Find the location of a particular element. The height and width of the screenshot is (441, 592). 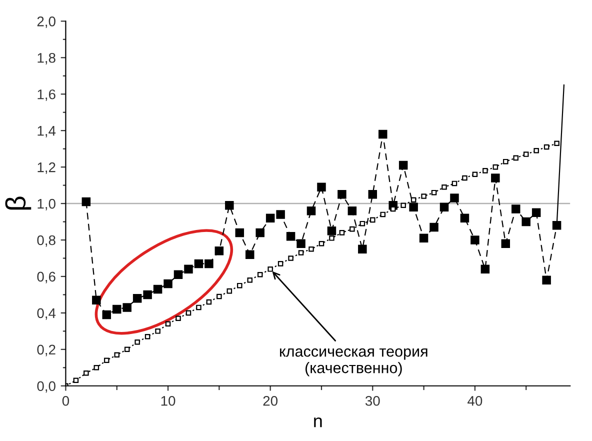

y-tick-label: 0,0 is located at coordinates (46, 387).